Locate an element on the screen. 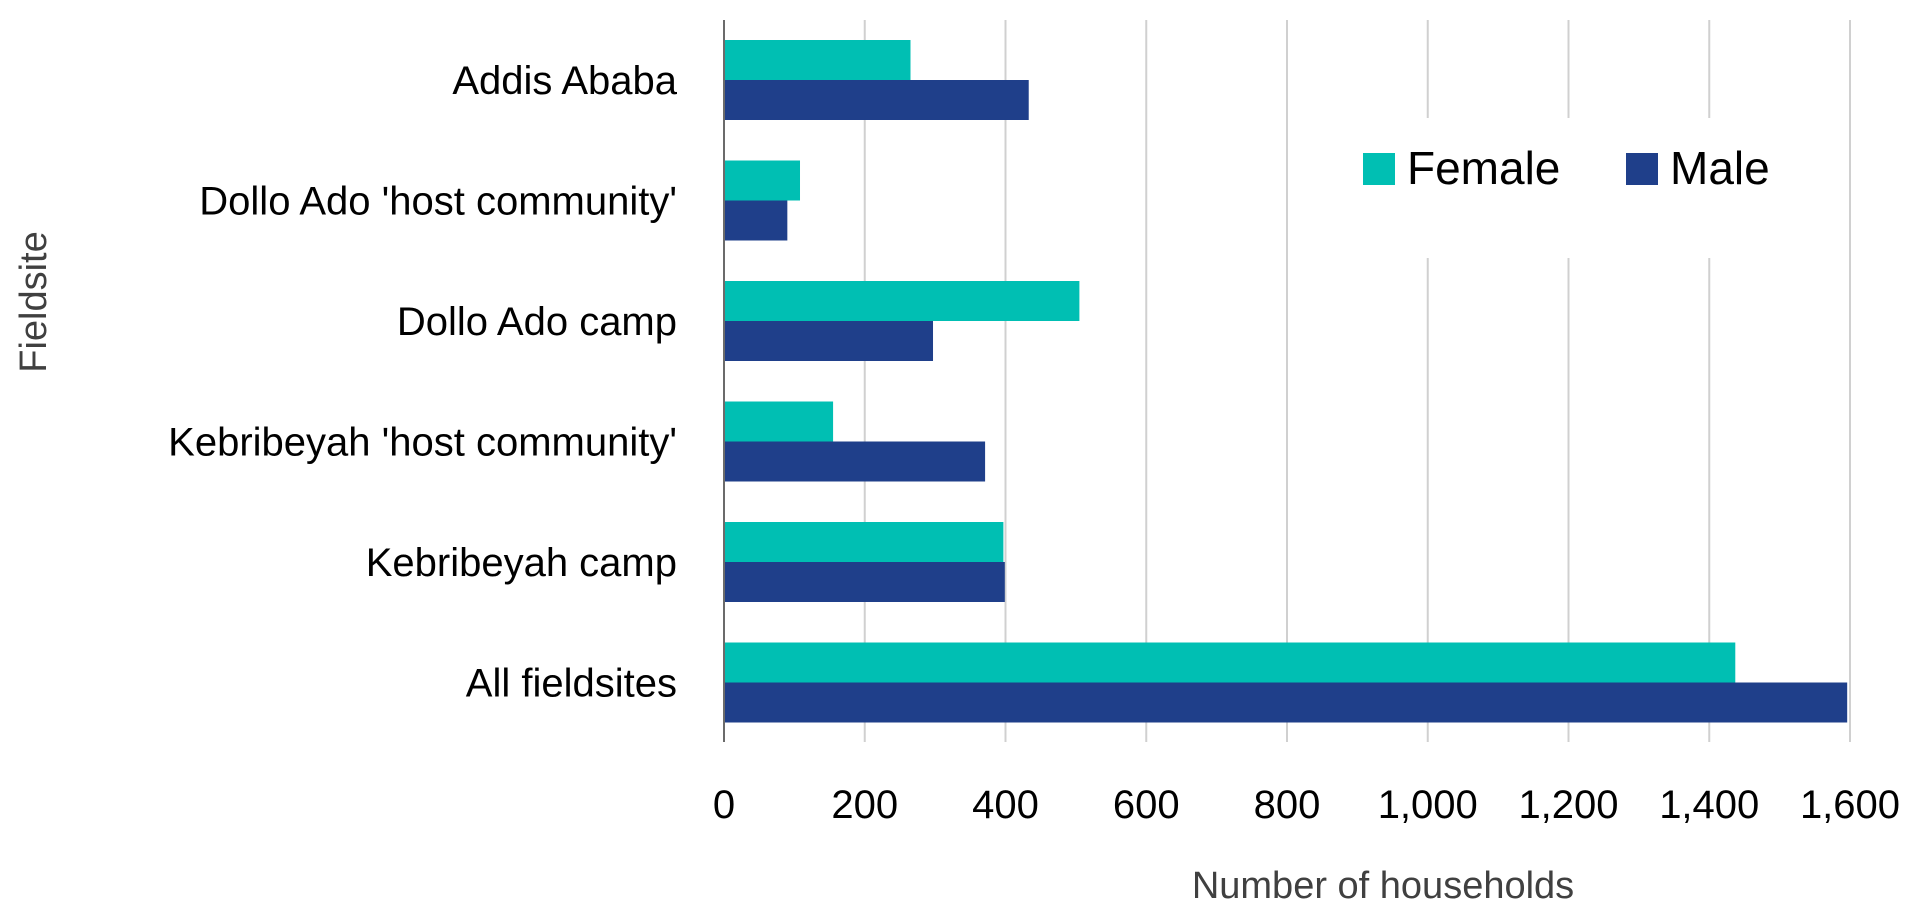  legend-label-male: Male is located at coordinates (1720, 168).